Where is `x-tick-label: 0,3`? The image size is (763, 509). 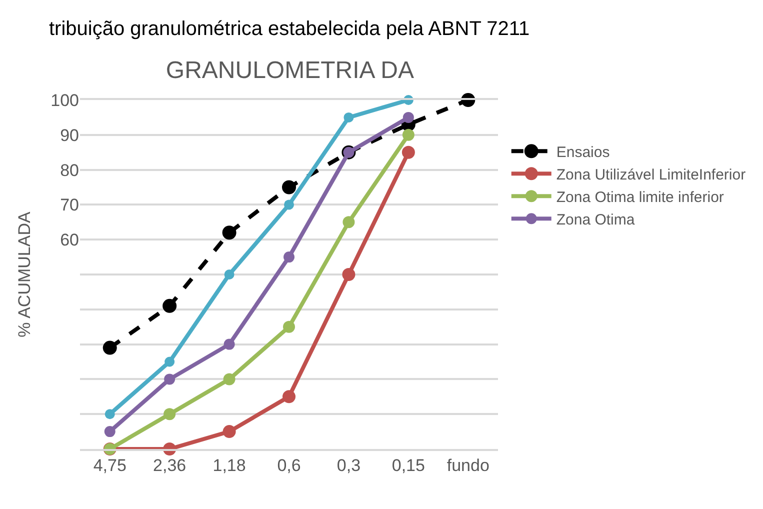
x-tick-label: 0,3 is located at coordinates (348, 466).